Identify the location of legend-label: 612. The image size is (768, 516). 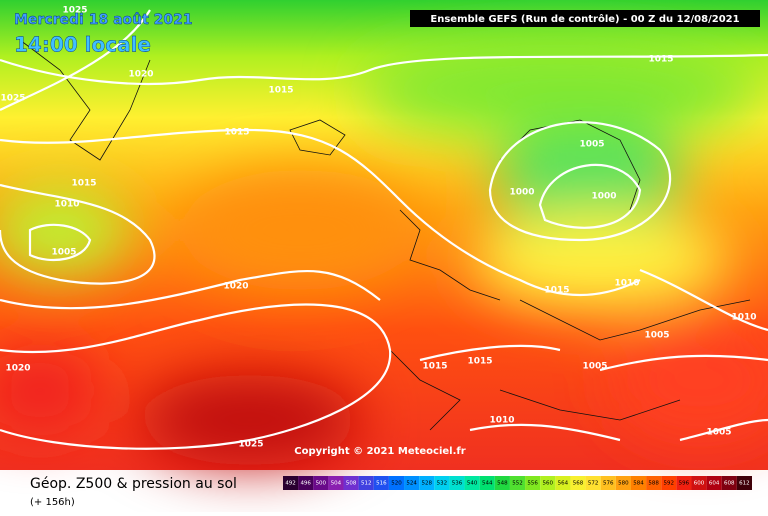
(744, 484).